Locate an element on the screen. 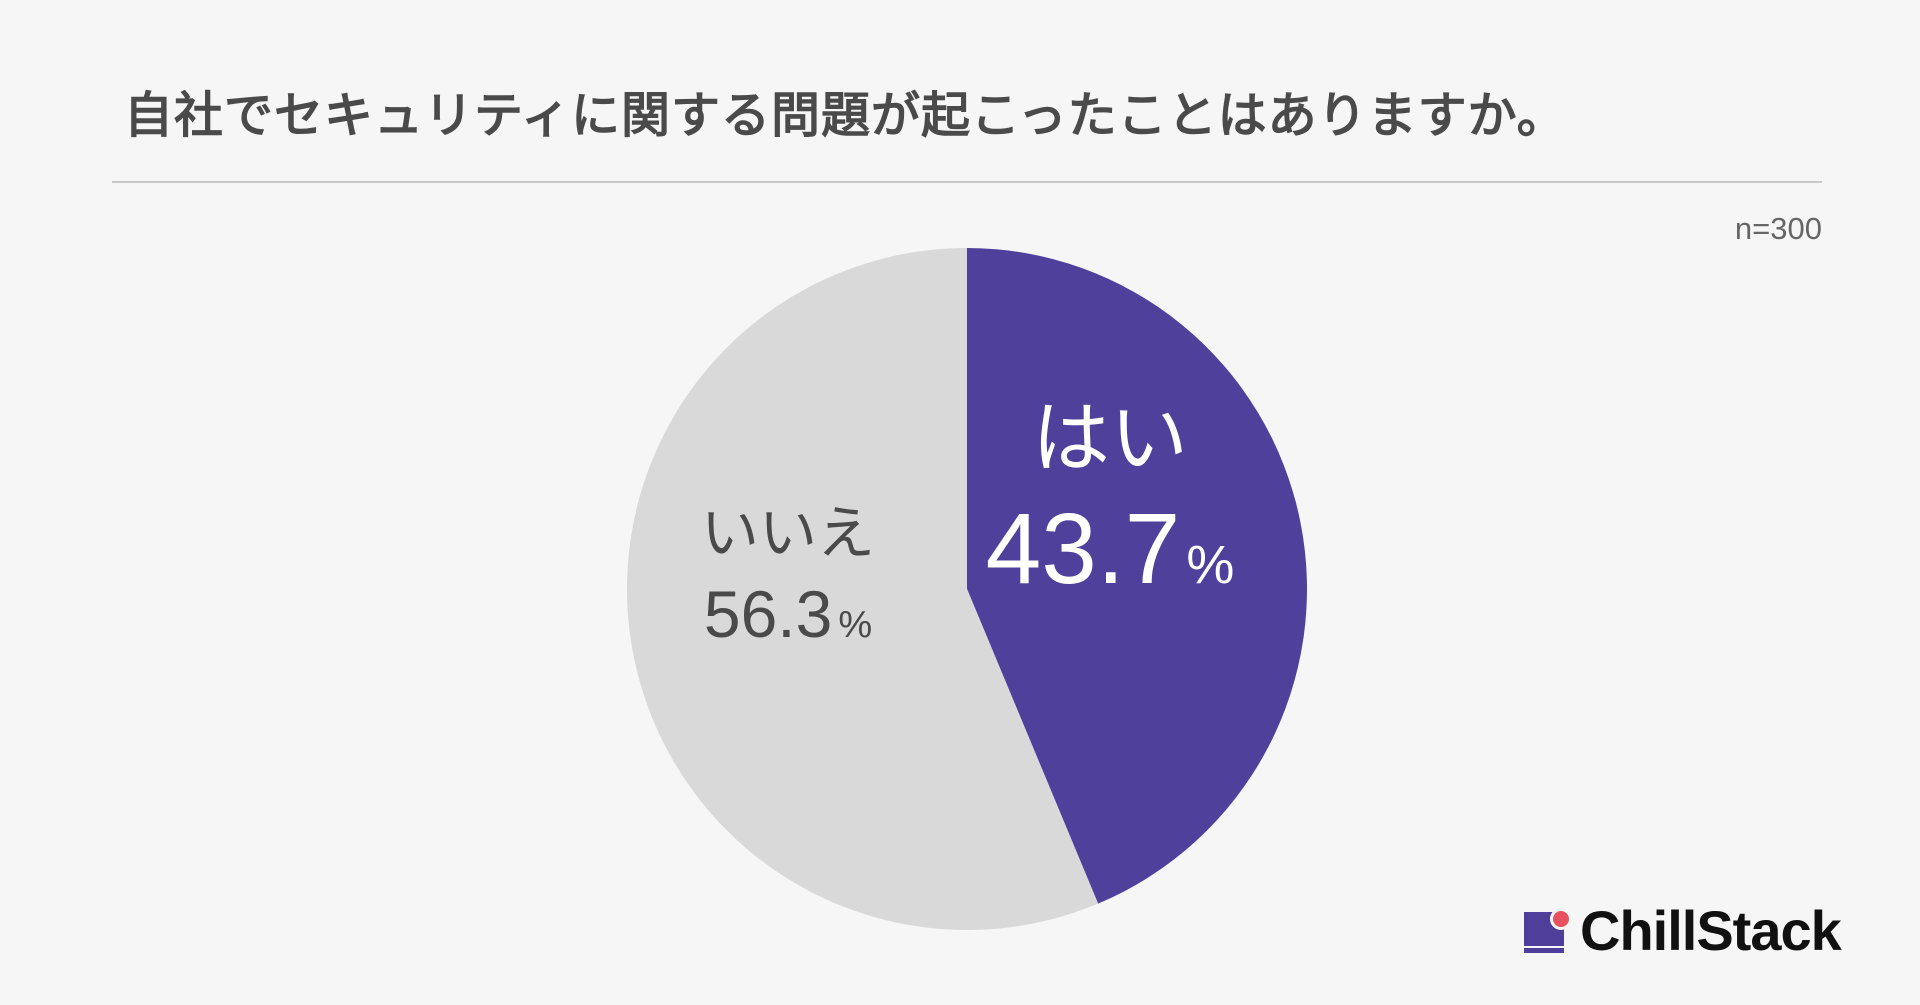 This screenshot has height=1005, width=1920. brand-name: ChillStack is located at coordinates (1711, 930).